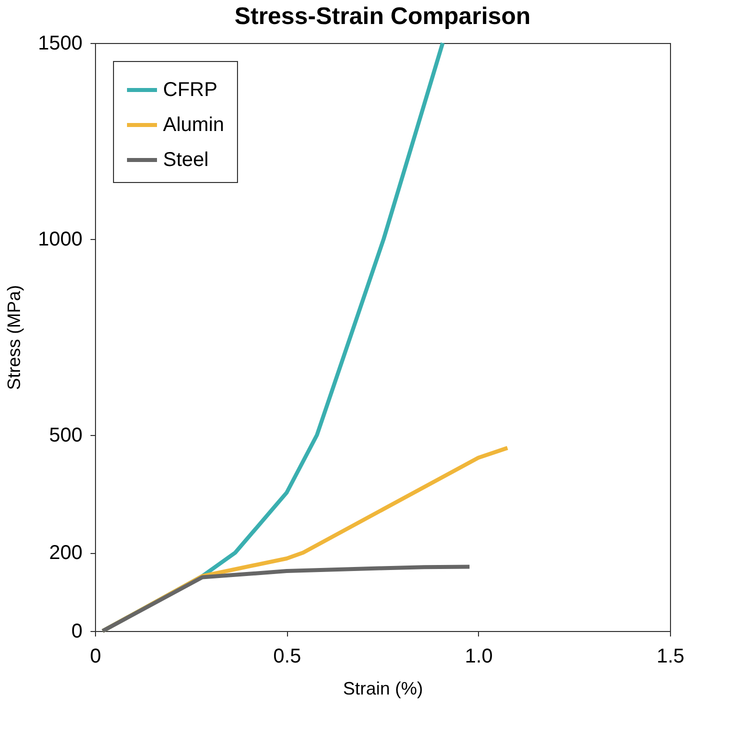 The height and width of the screenshot is (747, 743). Describe the element at coordinates (65, 435) in the screenshot. I see `y-tick-label: 500` at that location.